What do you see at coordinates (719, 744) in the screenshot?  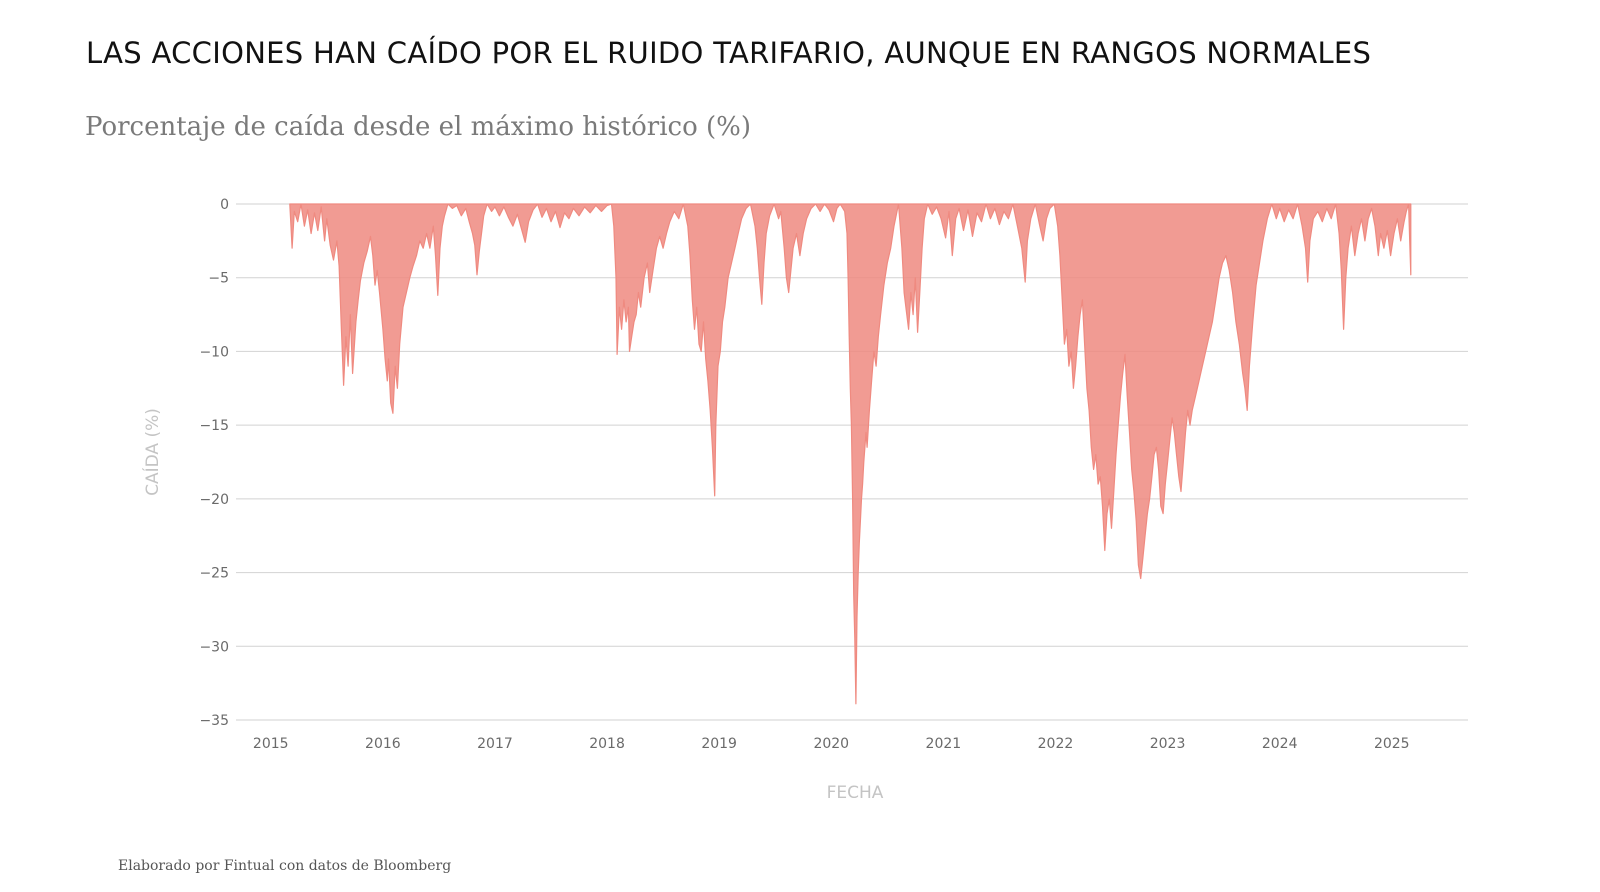 I see `x-tick-label: 2019` at bounding box center [719, 744].